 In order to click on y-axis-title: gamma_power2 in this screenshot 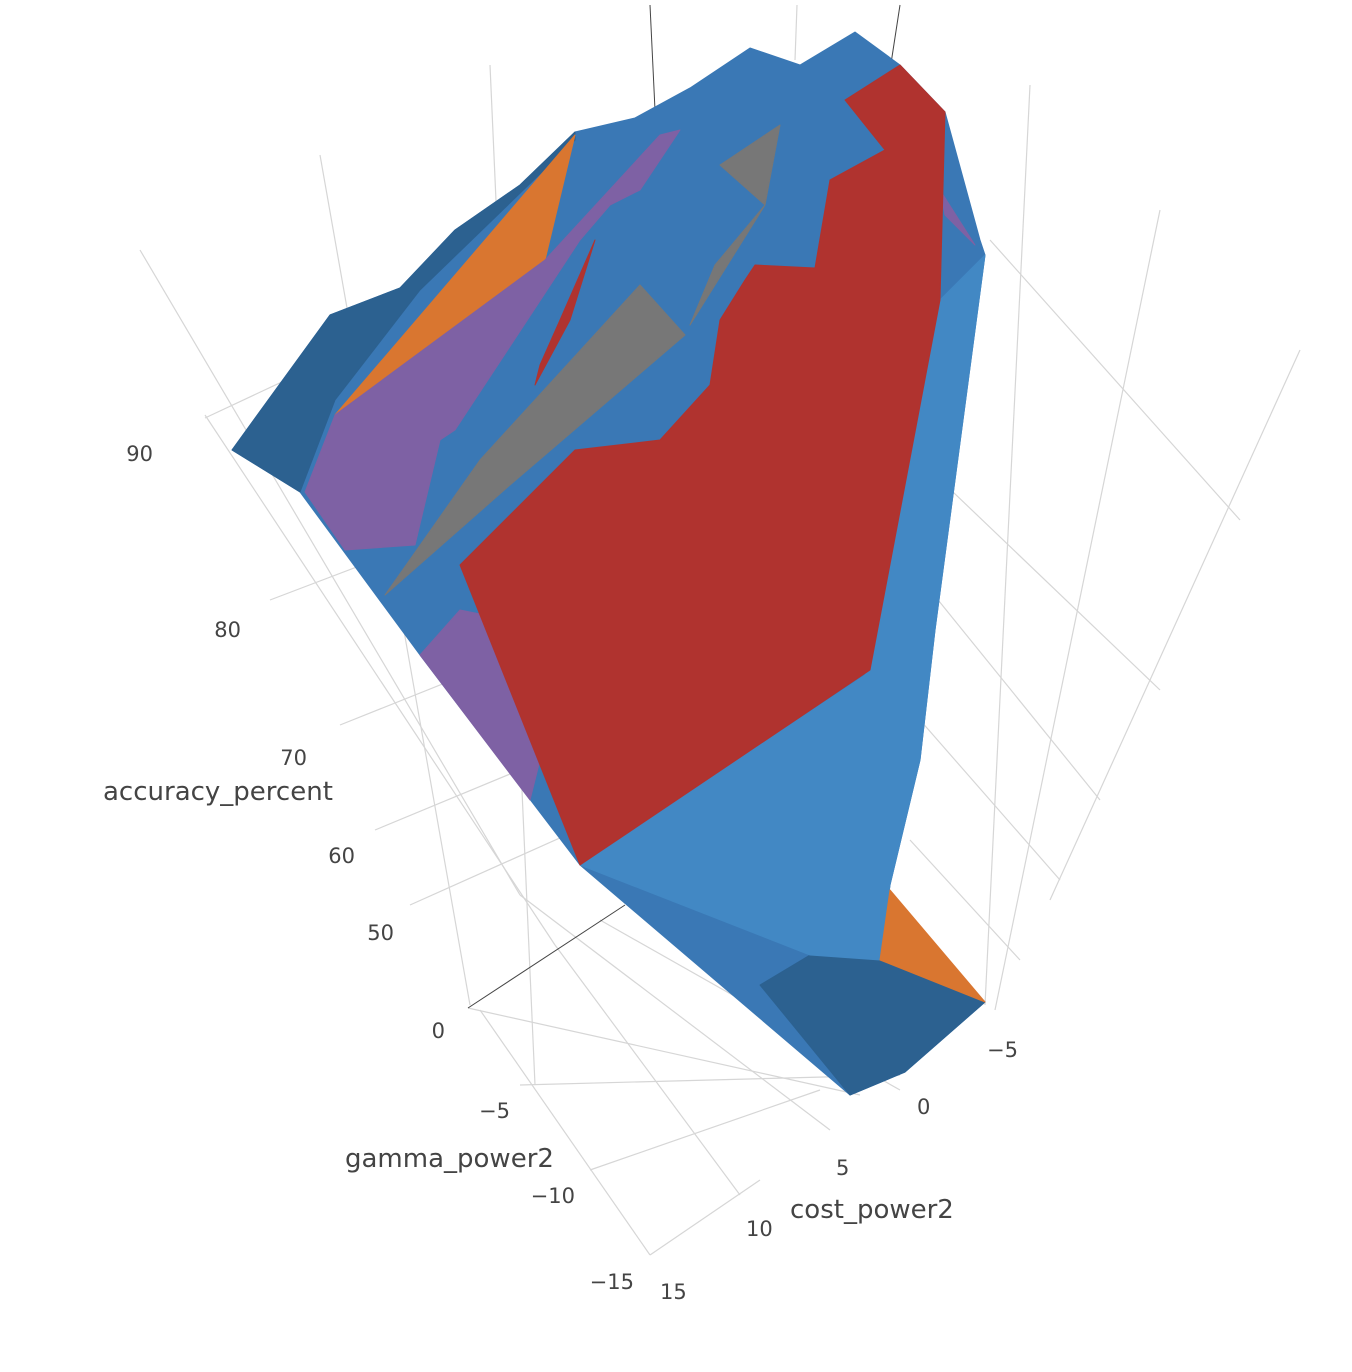, I will do `click(449, 1159)`.